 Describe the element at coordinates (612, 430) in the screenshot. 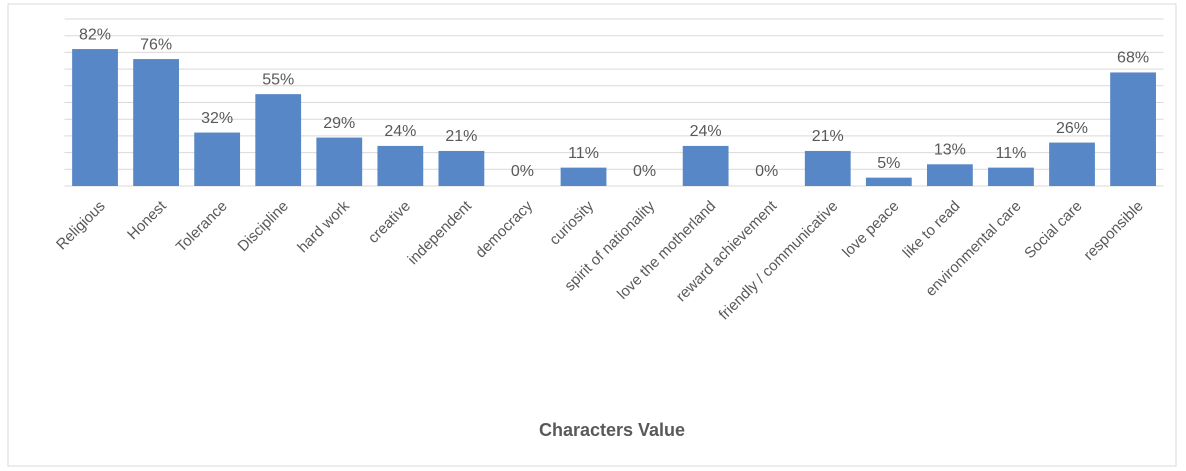

I see `x-axis-title: Characters Value` at that location.